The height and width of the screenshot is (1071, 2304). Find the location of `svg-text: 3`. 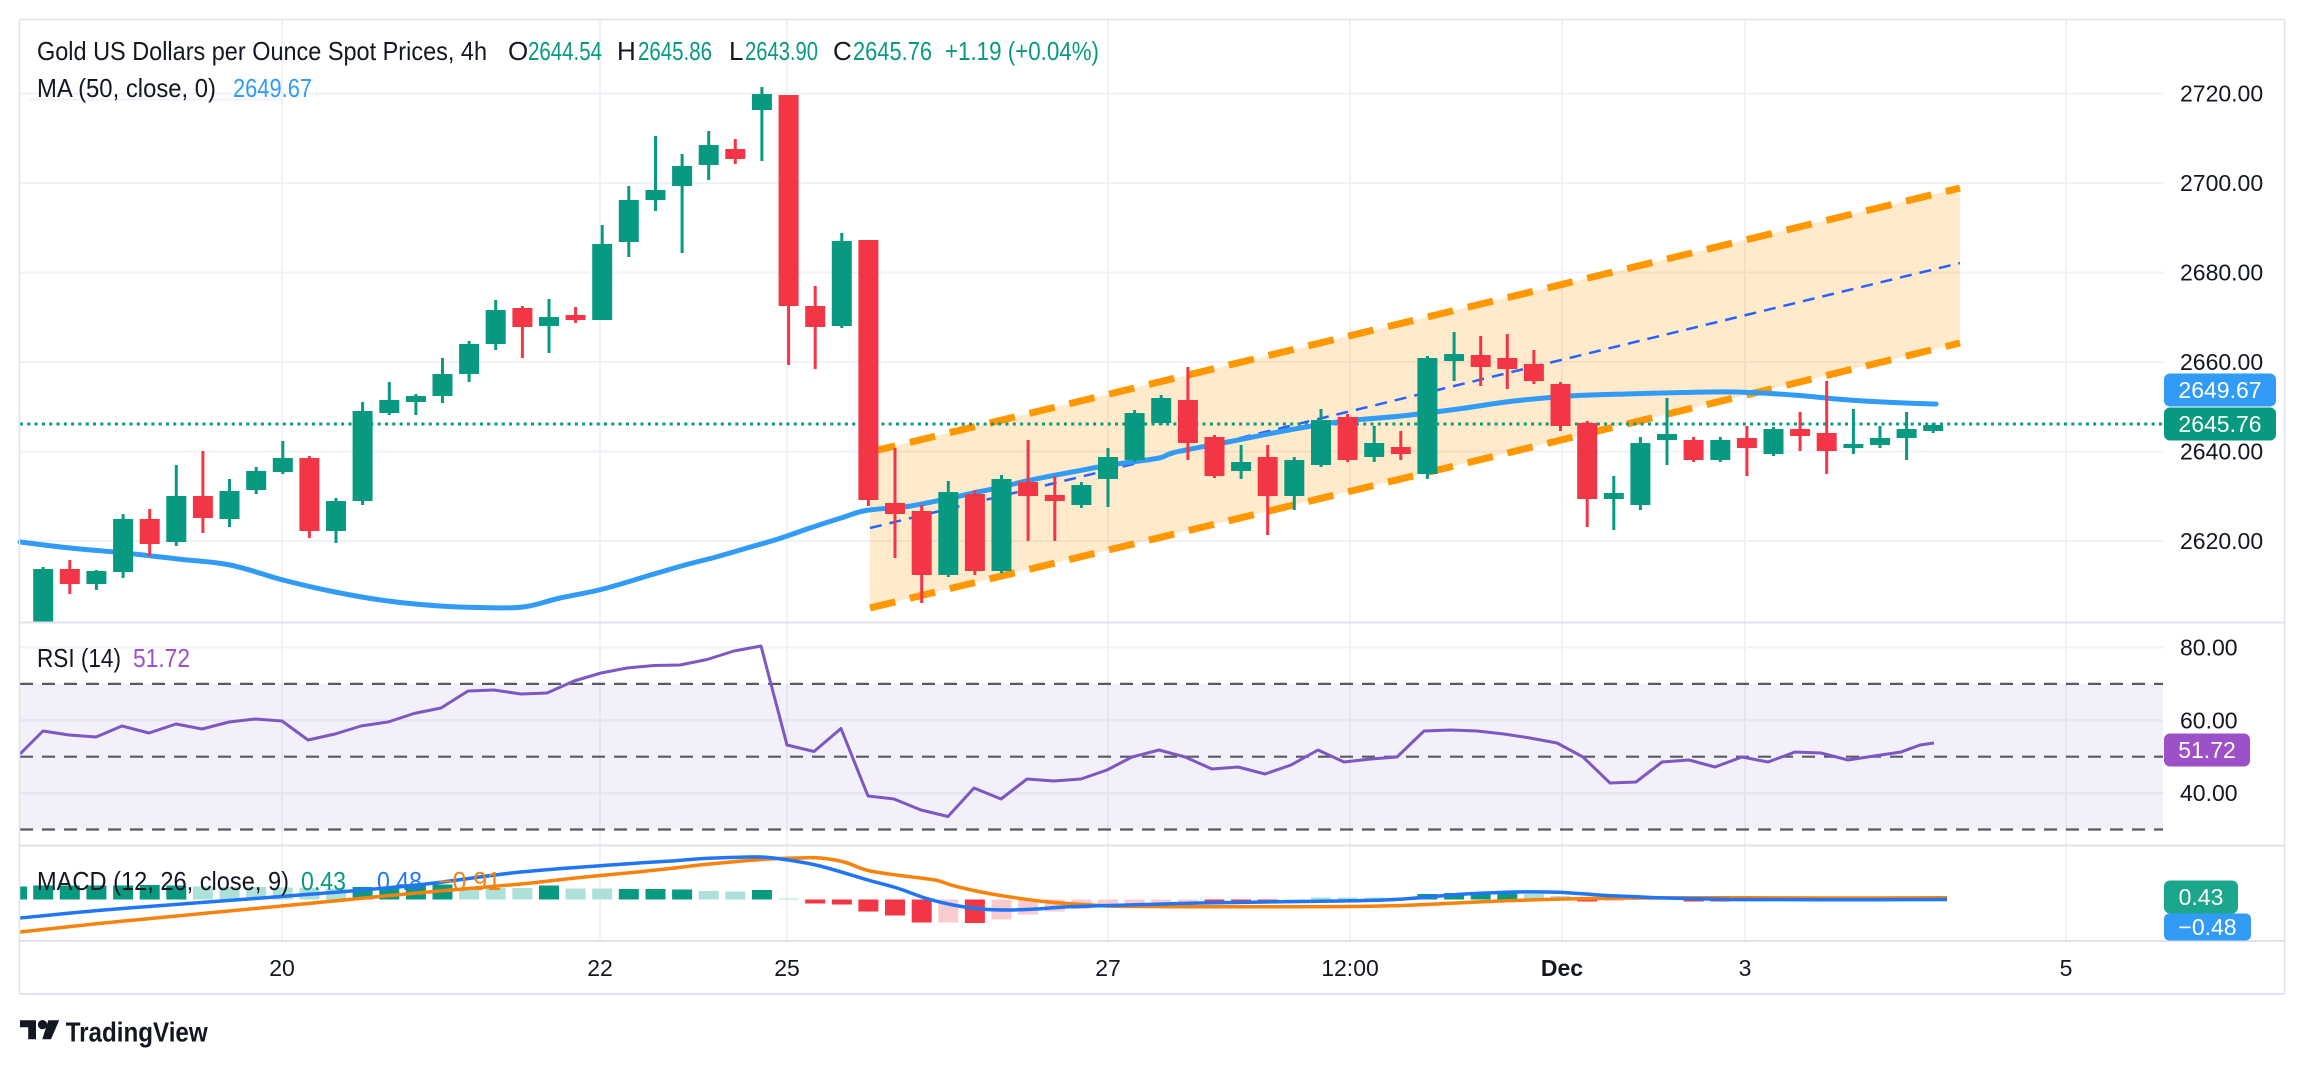

svg-text: 3 is located at coordinates (1745, 968).